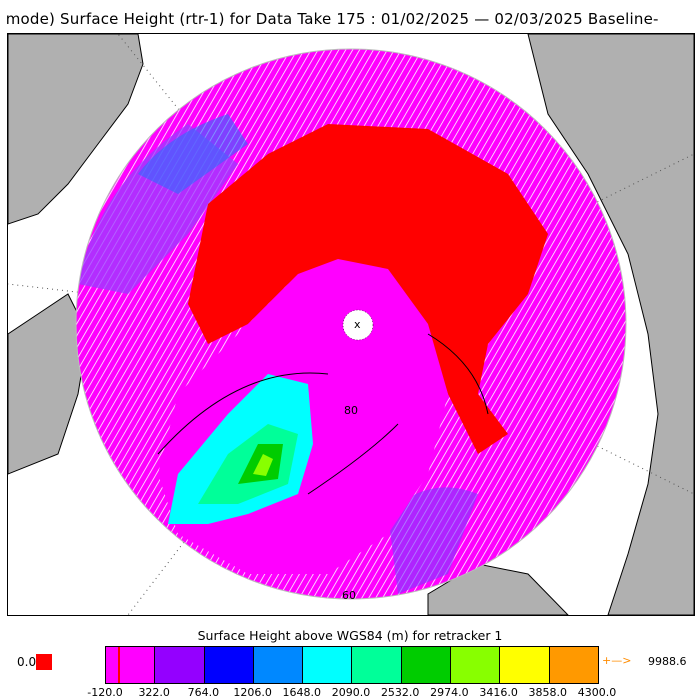  What do you see at coordinates (667, 661) in the screenshot?
I see `overflow-value-label: 9988.6` at bounding box center [667, 661].